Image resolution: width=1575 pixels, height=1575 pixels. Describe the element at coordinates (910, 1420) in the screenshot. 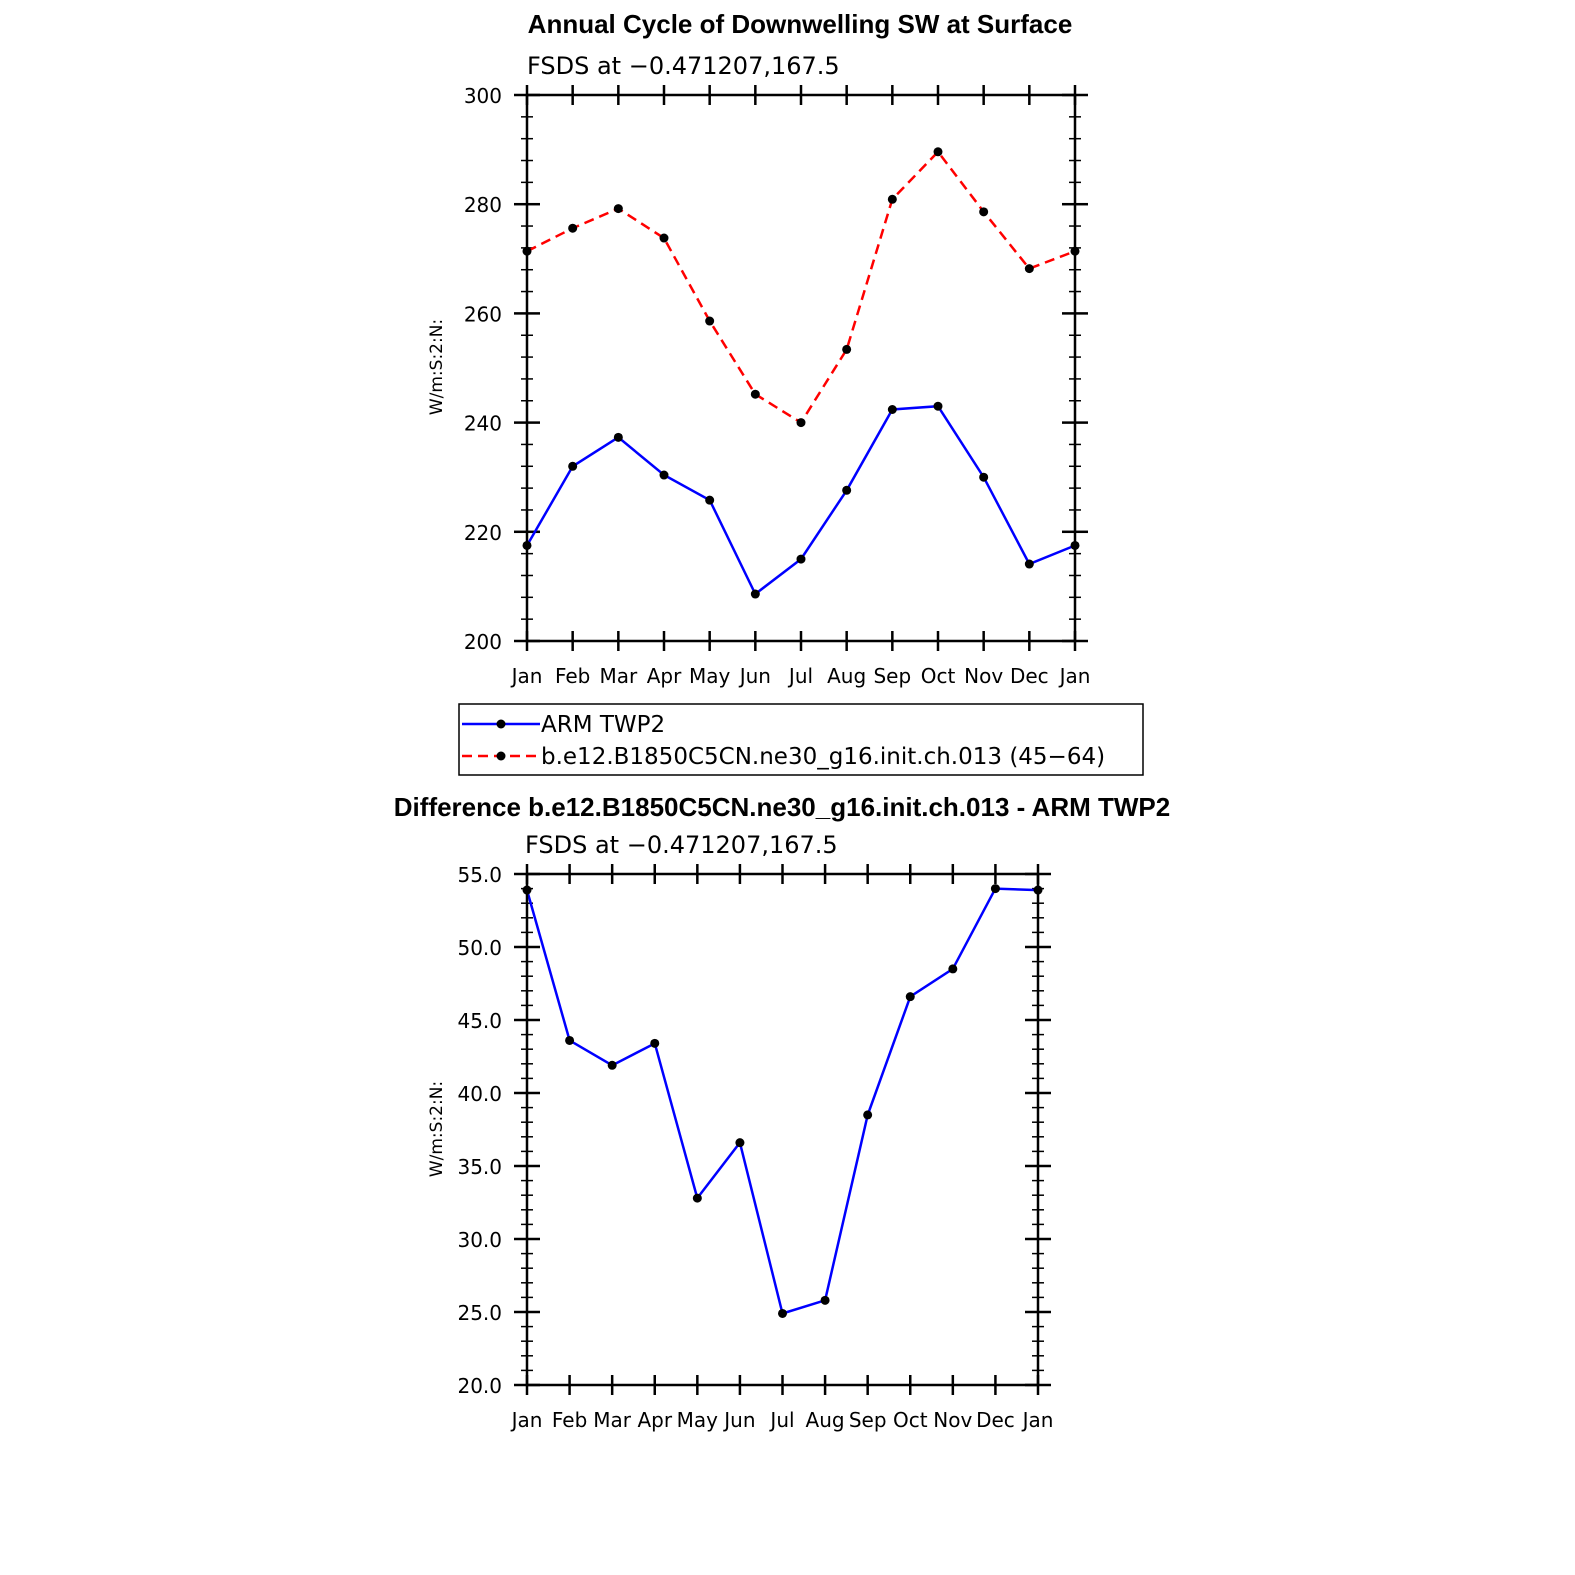

I see `c2-x-tick-label: Oct` at that location.